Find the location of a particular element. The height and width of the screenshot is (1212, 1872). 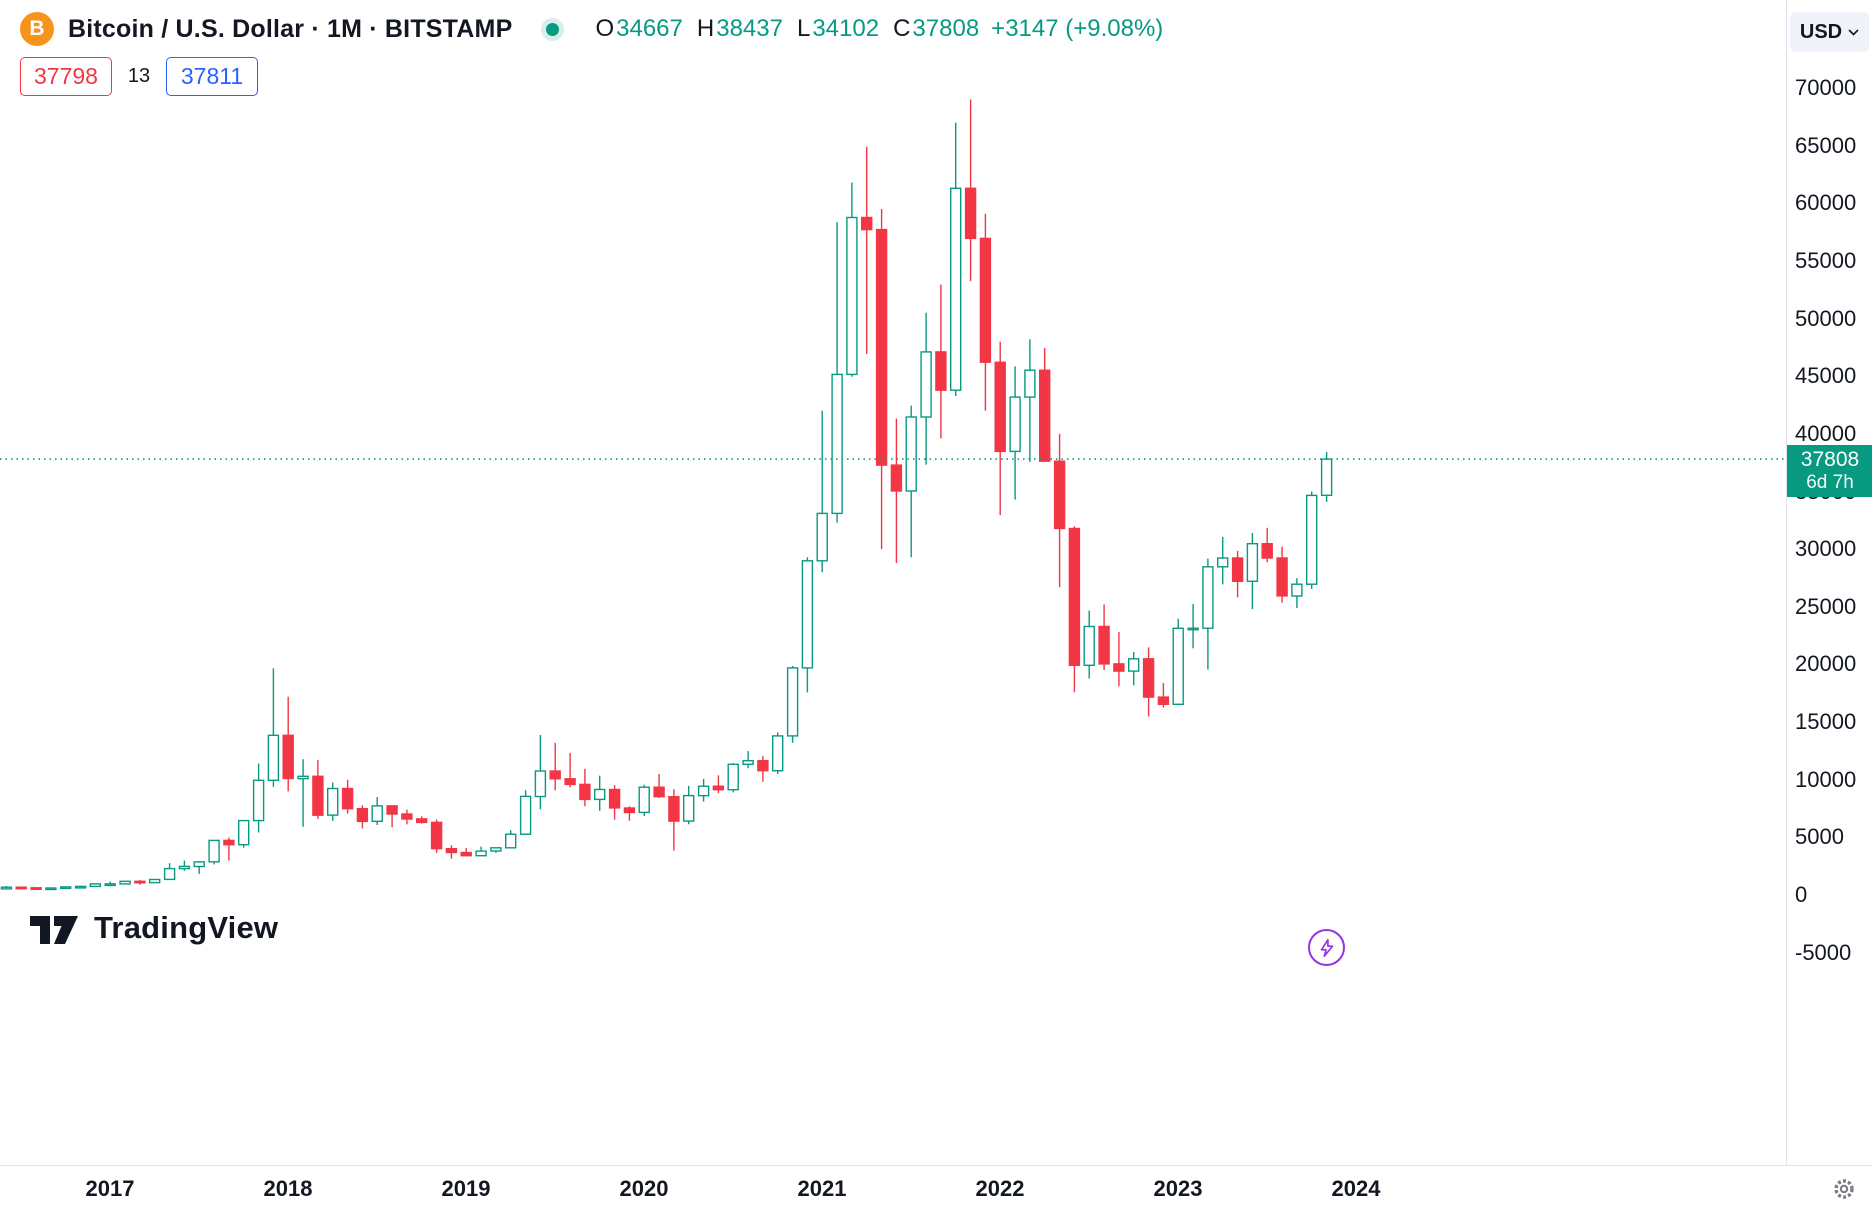

high-label: H is located at coordinates (705, 28).